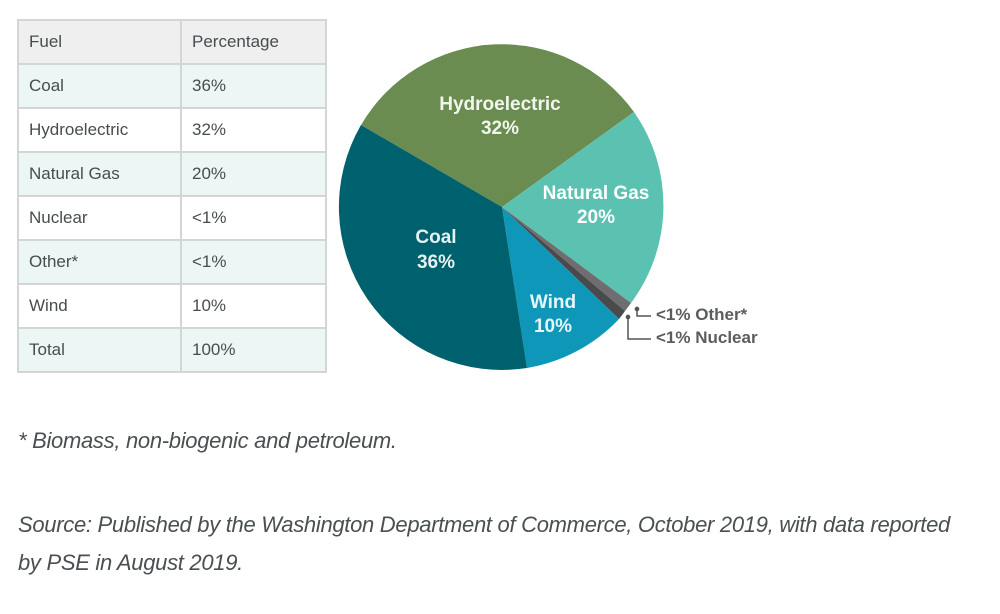 This screenshot has height=614, width=1000. Describe the element at coordinates (253, 306) in the screenshot. I see `percentage-cell: 10%` at that location.